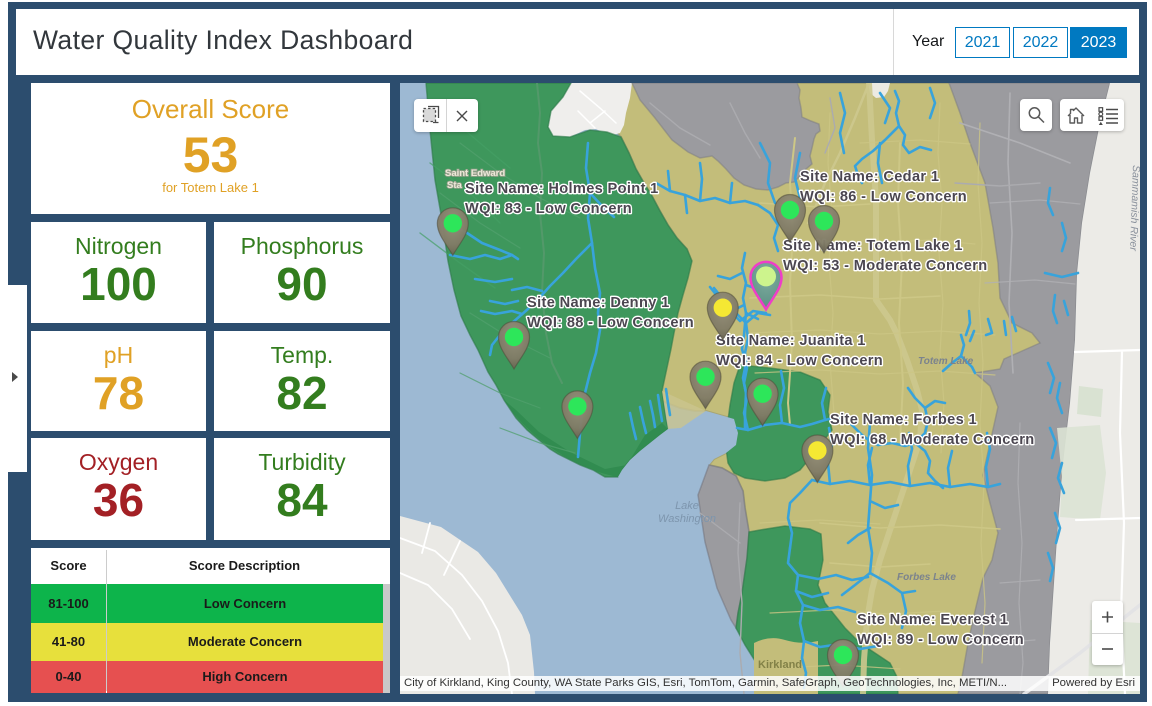 This screenshot has height=706, width=1152. I want to click on svg-text: Site Name: Juanita 1, so click(791, 341).